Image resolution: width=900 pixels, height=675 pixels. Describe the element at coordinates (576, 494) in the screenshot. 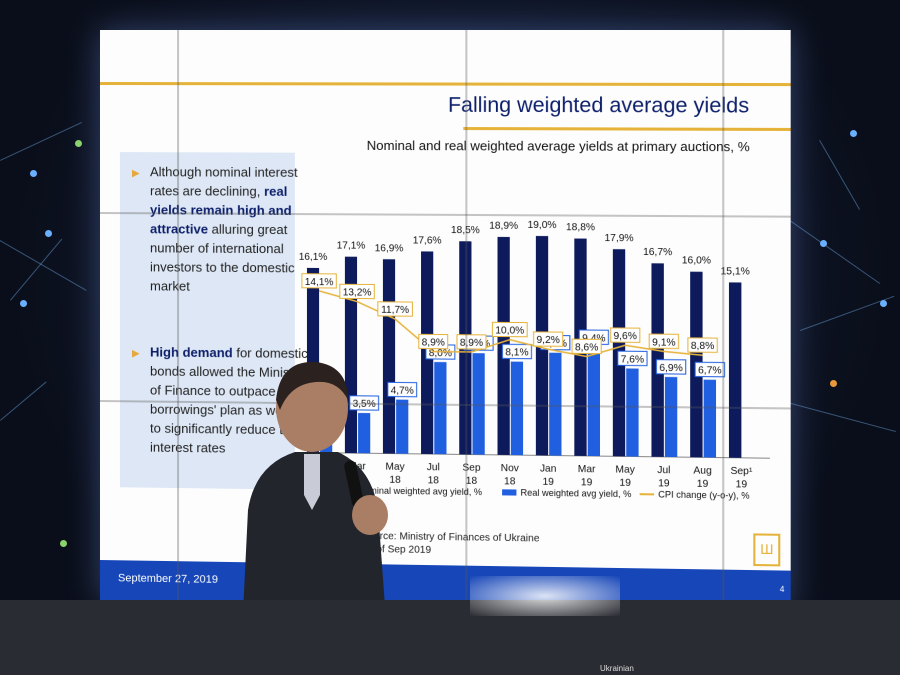

I see `legend-real-label: Real weighted avg yield, %` at that location.